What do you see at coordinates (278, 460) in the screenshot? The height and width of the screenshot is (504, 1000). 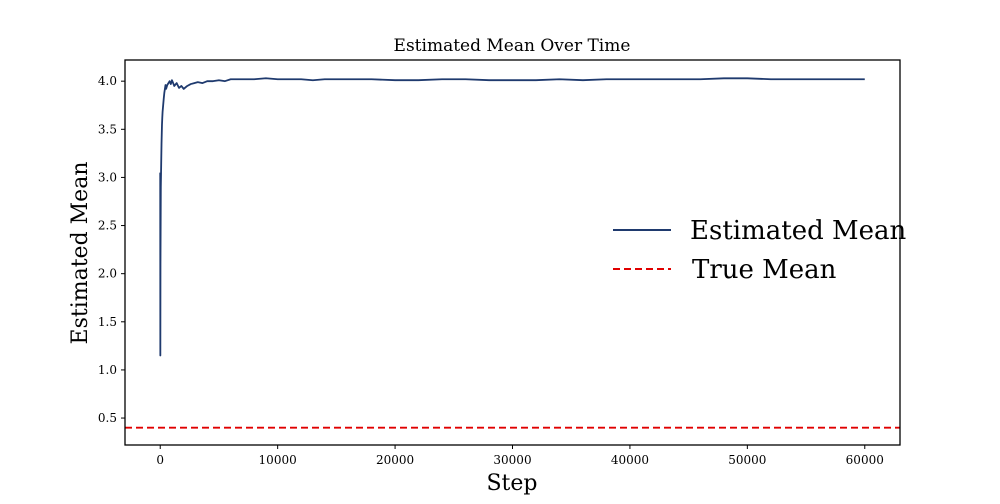 I see `x-tick-label: 10000` at bounding box center [278, 460].